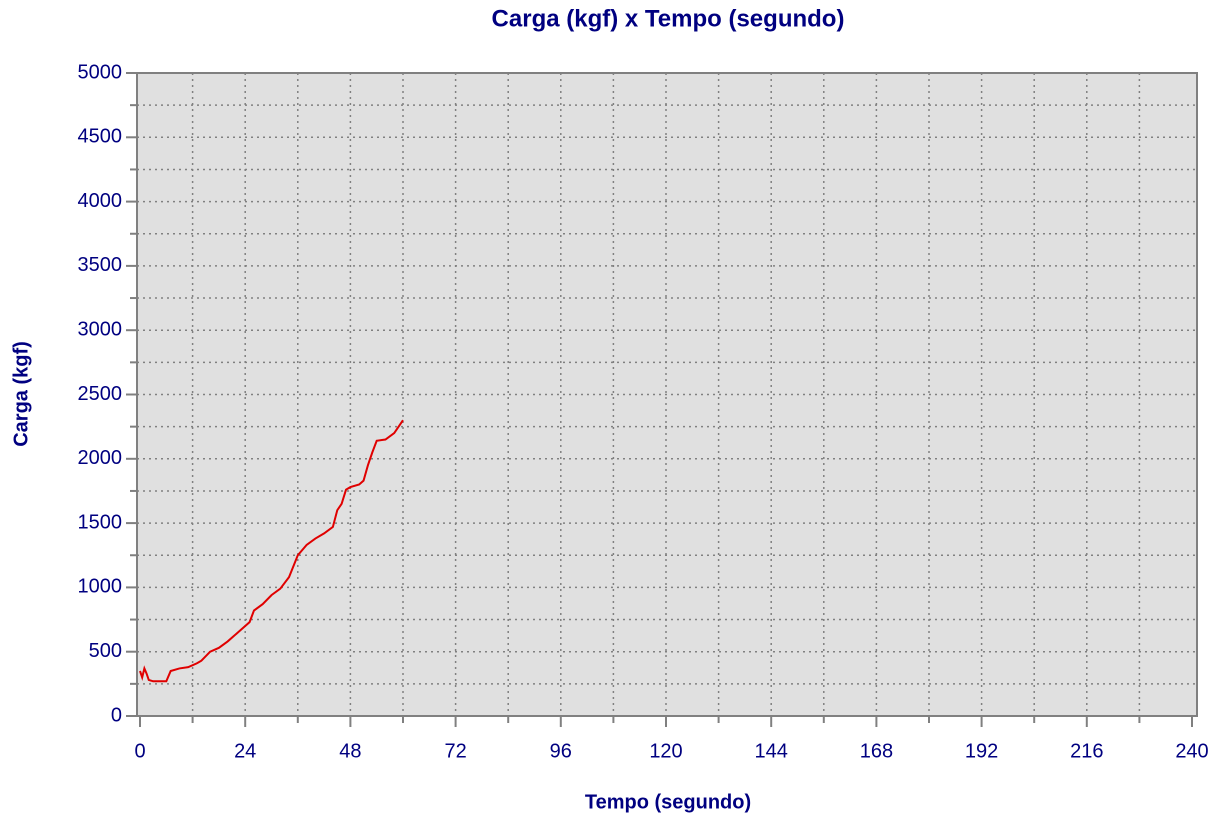 The width and height of the screenshot is (1224, 816). I want to click on x-tick-label: 48, so click(350, 751).